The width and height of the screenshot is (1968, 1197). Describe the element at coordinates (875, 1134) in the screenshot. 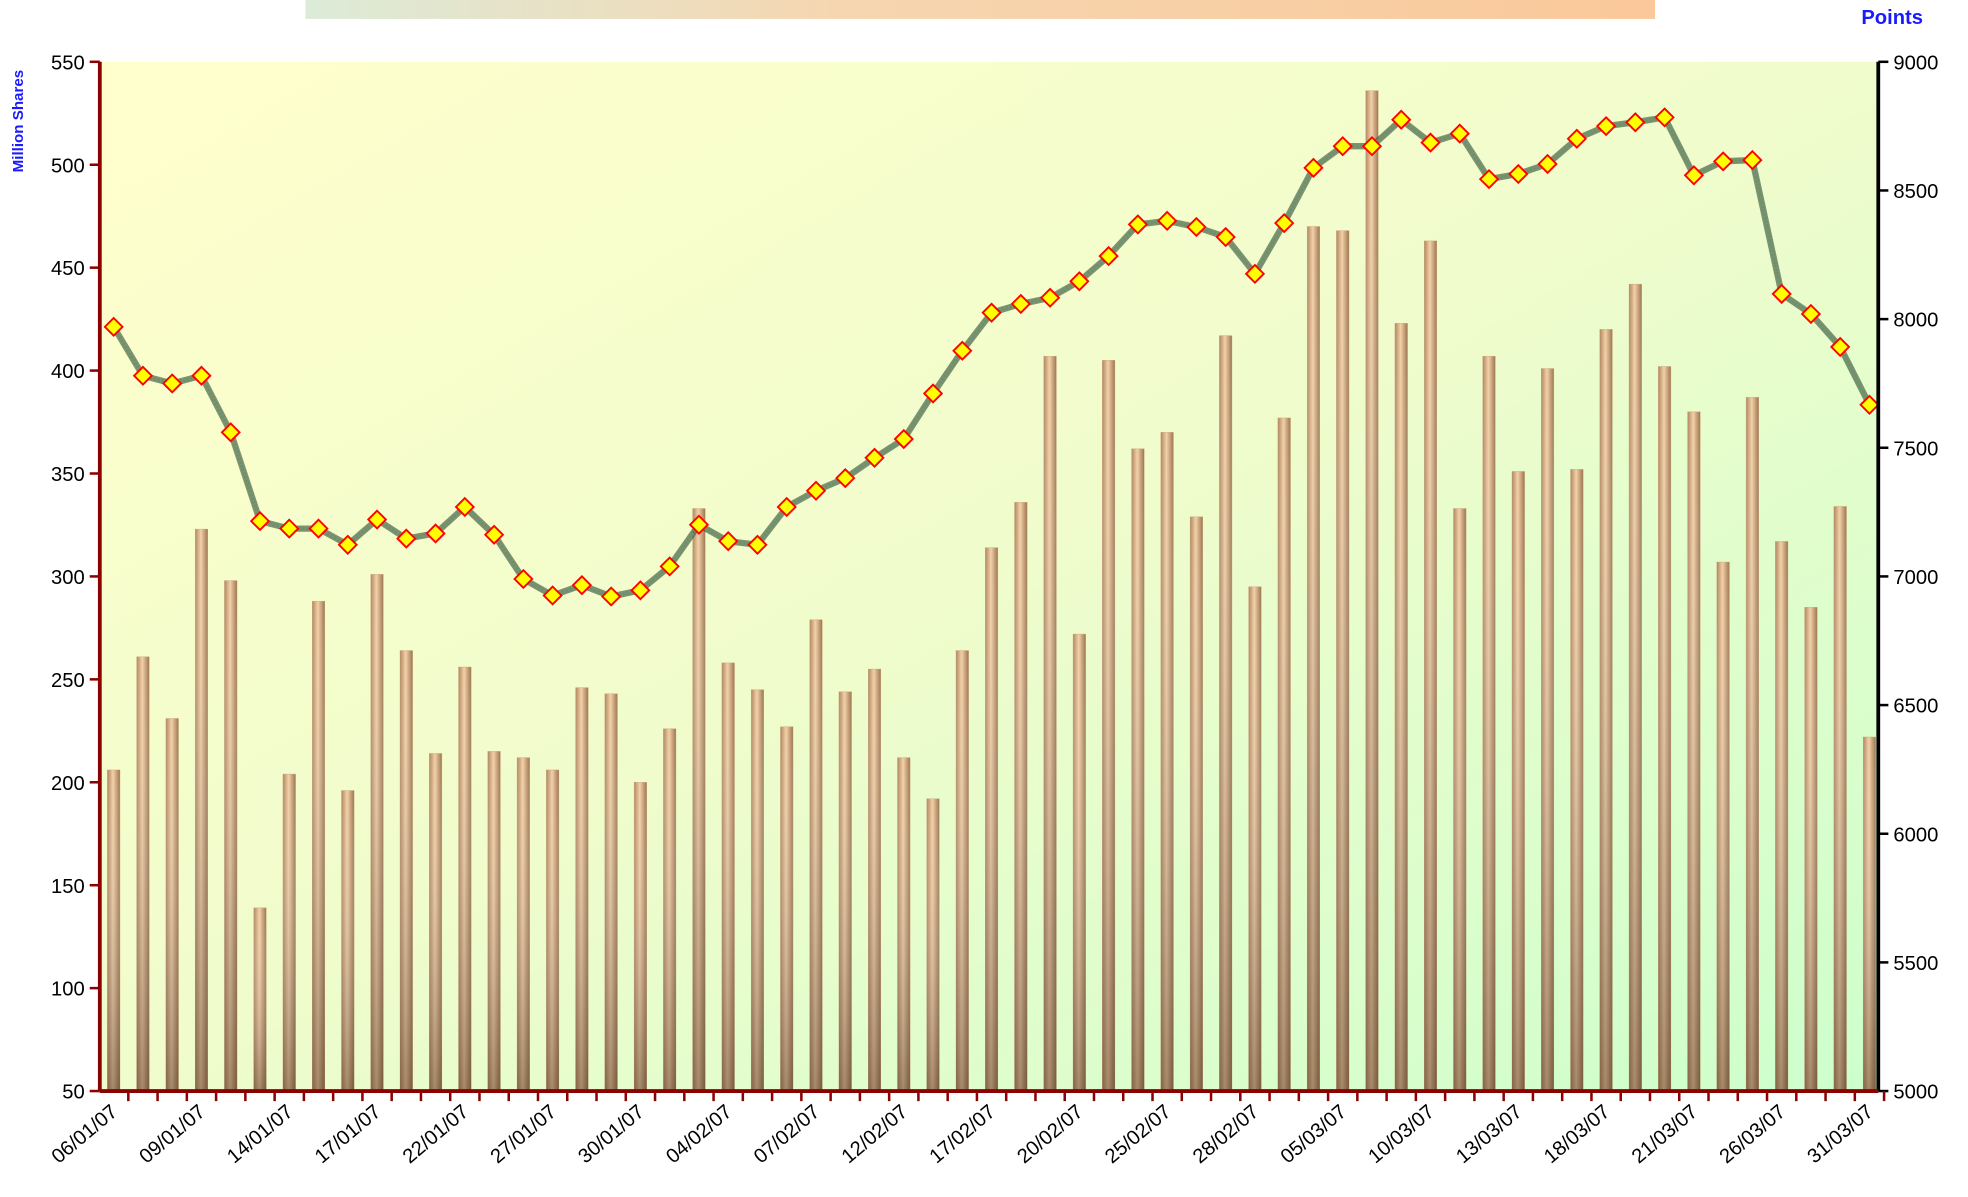

I see `x-tick-label: 12/02/07` at that location.